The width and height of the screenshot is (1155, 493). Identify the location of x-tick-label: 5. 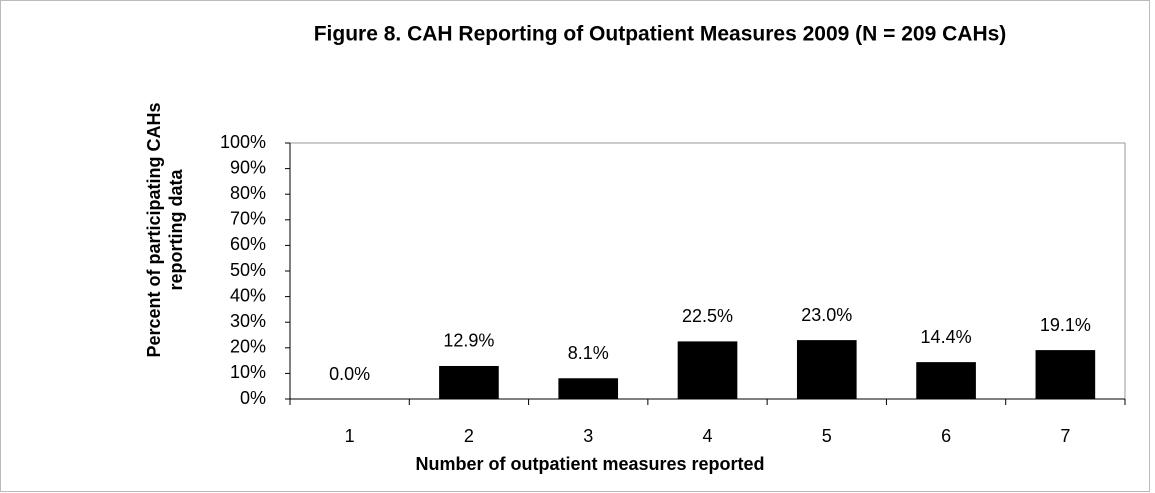
(827, 436).